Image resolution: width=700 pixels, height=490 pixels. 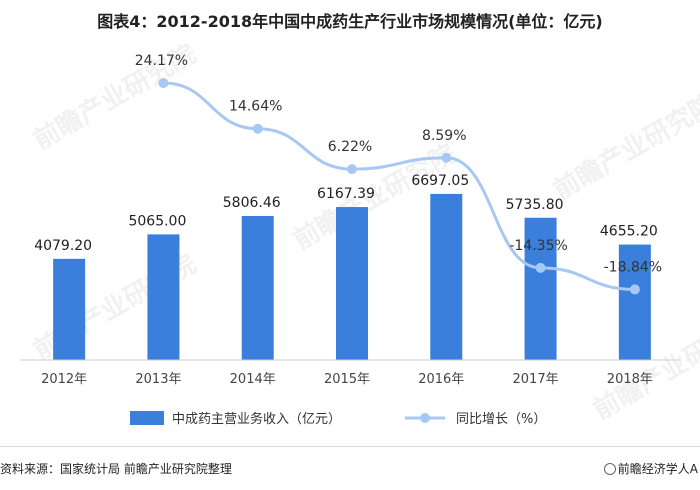 What do you see at coordinates (116, 469) in the screenshot?
I see `source-note: 资料来源：国家统计局 前瞻产业研究院整理` at bounding box center [116, 469].